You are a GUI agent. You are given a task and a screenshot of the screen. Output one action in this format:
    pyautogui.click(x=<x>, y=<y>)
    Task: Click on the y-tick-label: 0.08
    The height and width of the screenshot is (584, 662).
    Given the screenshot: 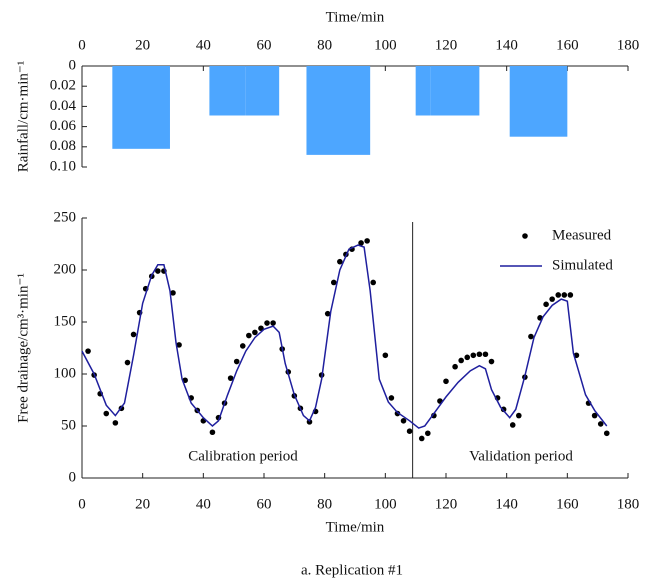 What is the action you would take?
    pyautogui.click(x=63, y=146)
    